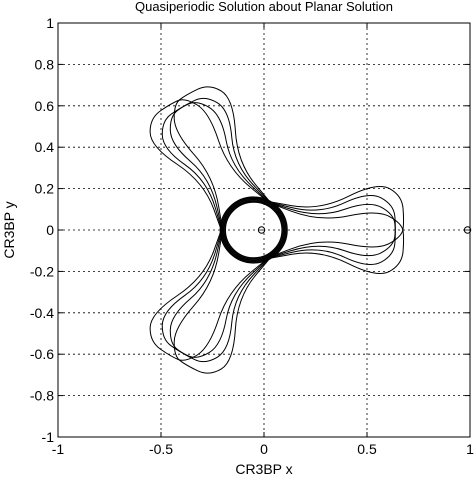 The width and height of the screenshot is (474, 478). Describe the element at coordinates (45, 64) in the screenshot. I see `y-tick-label: 0.8` at that location.